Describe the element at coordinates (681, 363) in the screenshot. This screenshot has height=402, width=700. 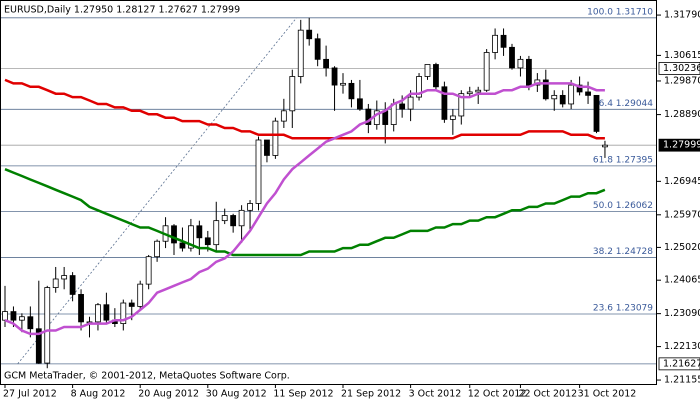
I see `price-box-label: 1.21627` at that location.